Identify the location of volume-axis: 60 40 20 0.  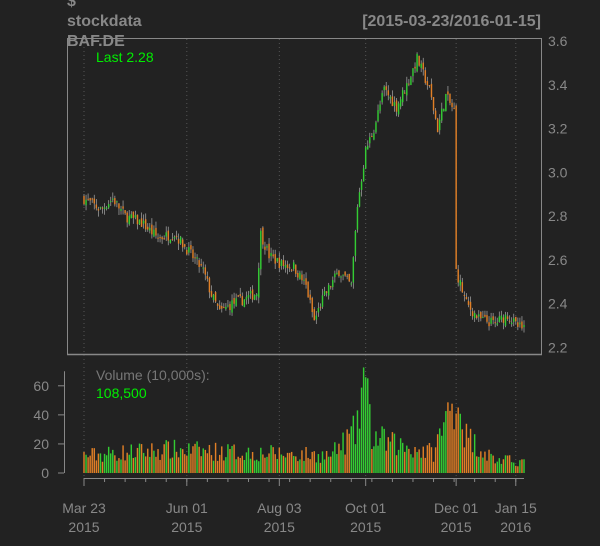
(49, 426).